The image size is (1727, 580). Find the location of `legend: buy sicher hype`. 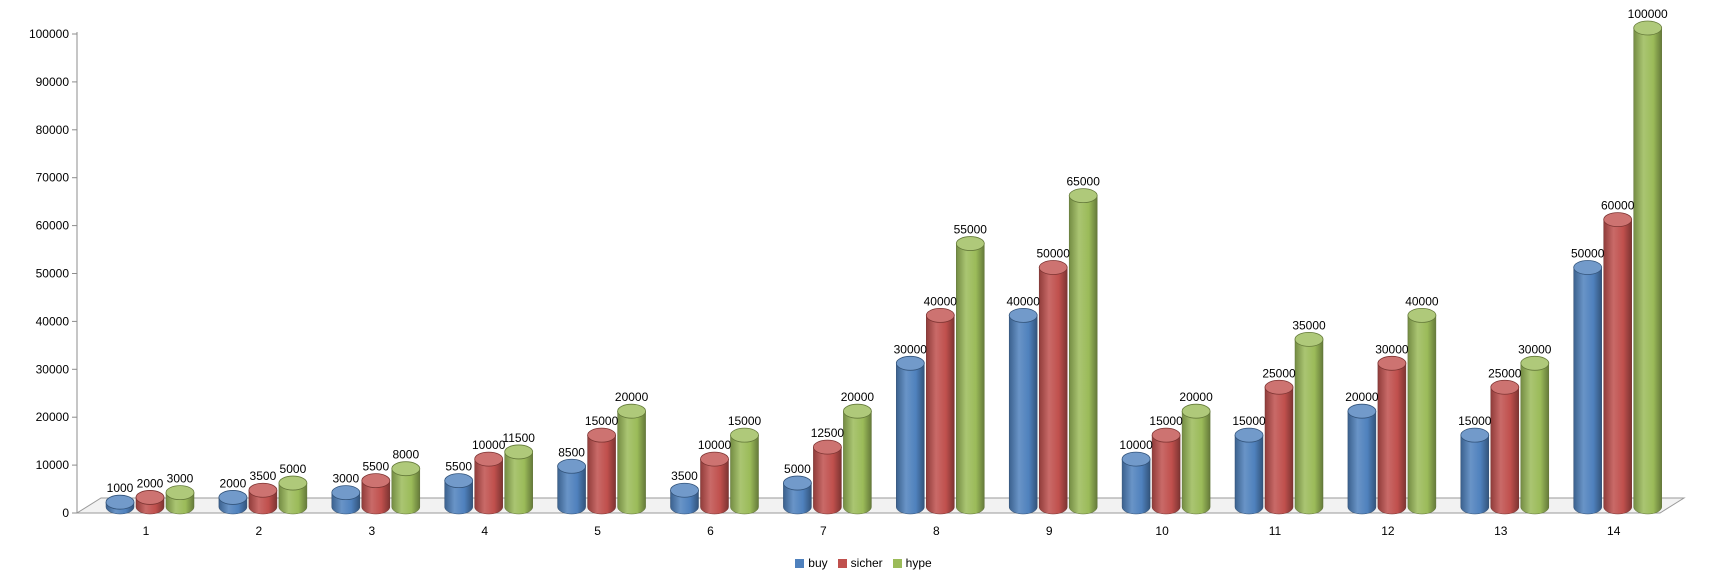

legend: buy sicher hype is located at coordinates (863, 563).